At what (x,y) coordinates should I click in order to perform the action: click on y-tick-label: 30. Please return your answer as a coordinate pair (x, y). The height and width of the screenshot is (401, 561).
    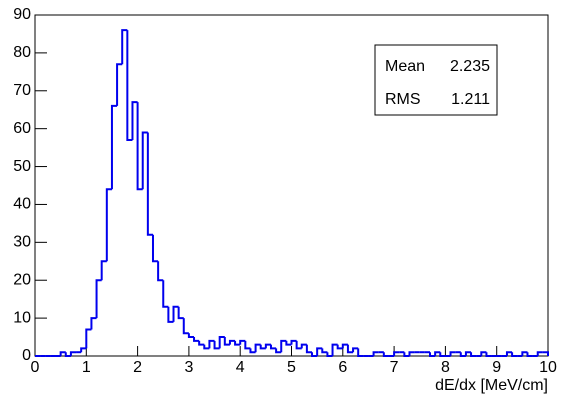
    Looking at the image, I should click on (22, 242).